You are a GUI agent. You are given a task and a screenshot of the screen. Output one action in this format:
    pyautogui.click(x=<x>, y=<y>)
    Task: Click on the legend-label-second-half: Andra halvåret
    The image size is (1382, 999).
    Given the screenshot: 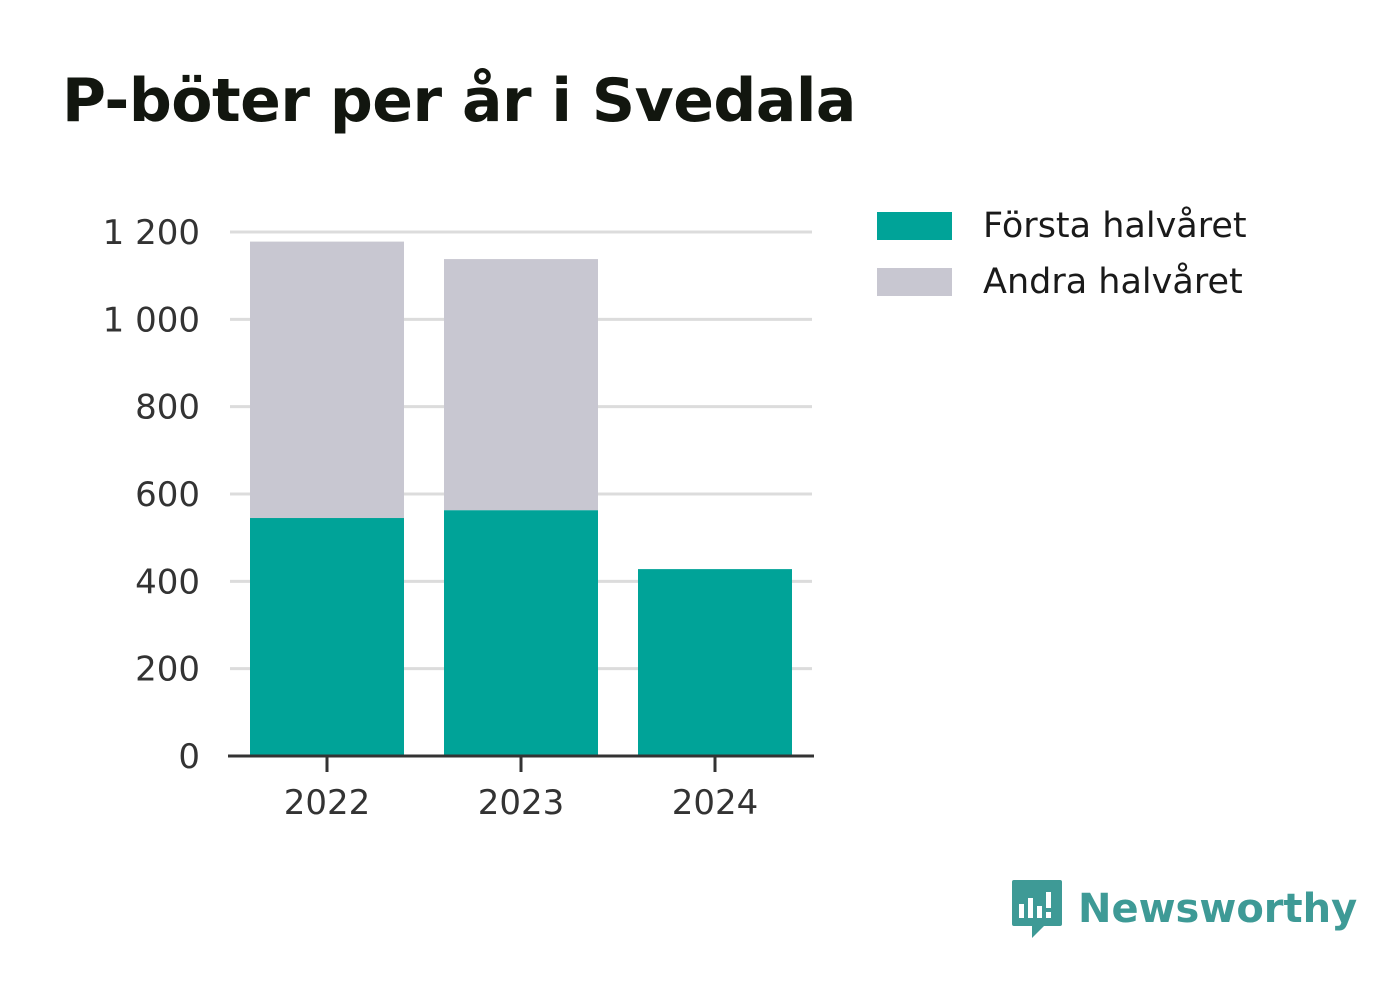 What is the action you would take?
    pyautogui.click(x=1113, y=282)
    